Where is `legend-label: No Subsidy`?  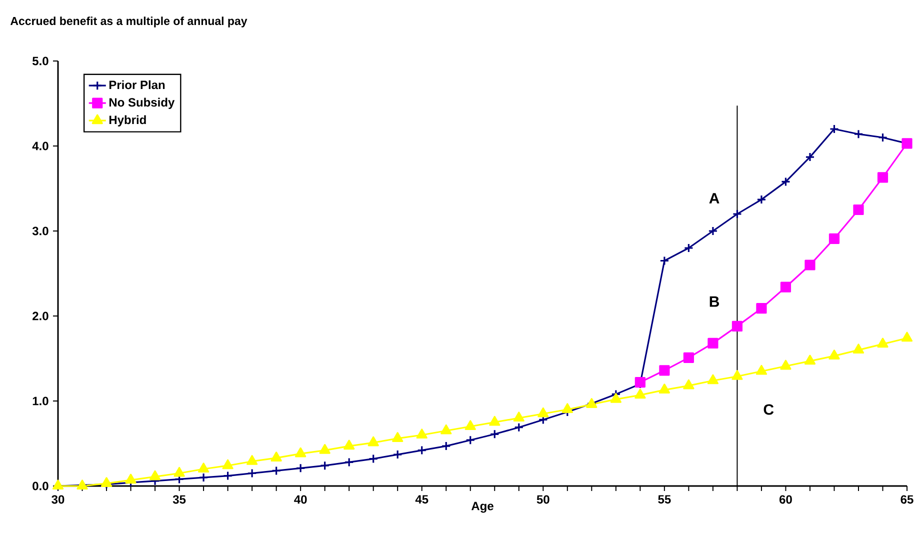 legend-label: No Subsidy is located at coordinates (142, 103).